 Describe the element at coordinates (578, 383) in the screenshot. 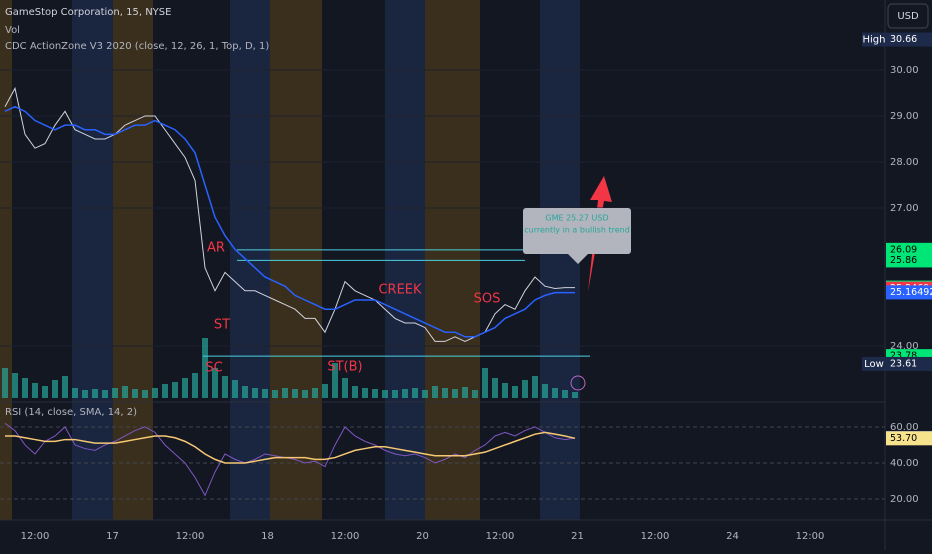

I see `event-icon` at that location.